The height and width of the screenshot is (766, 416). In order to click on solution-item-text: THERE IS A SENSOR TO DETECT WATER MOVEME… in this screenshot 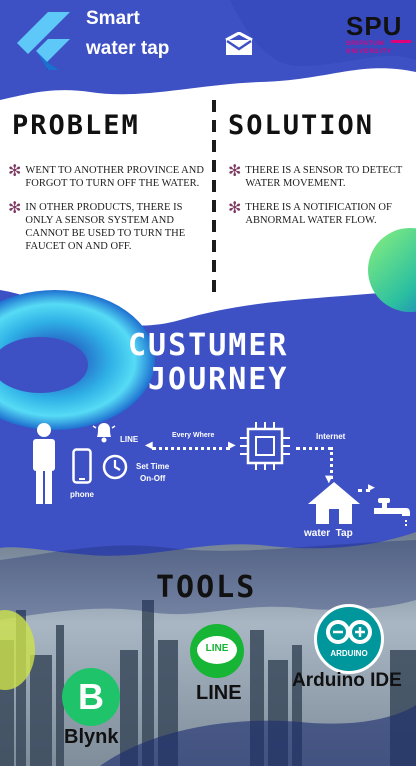, I will do `click(324, 177)`.